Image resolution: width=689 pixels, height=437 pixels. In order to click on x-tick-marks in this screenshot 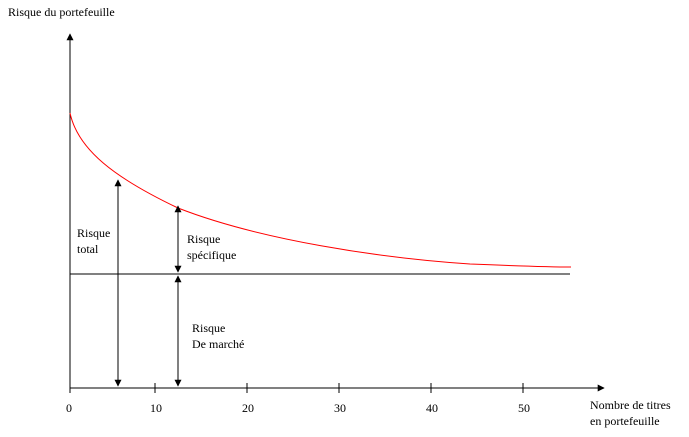, I will do `click(296, 388)`.